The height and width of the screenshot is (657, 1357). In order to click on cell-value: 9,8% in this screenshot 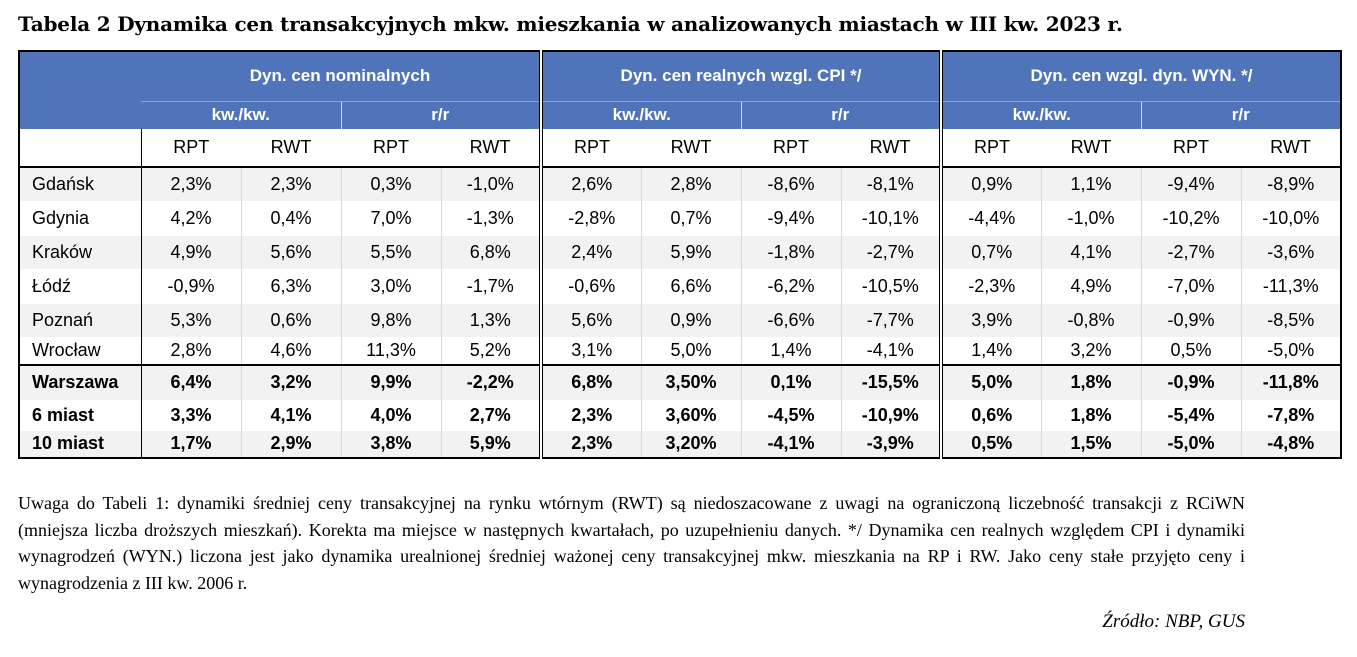, I will do `click(390, 319)`.